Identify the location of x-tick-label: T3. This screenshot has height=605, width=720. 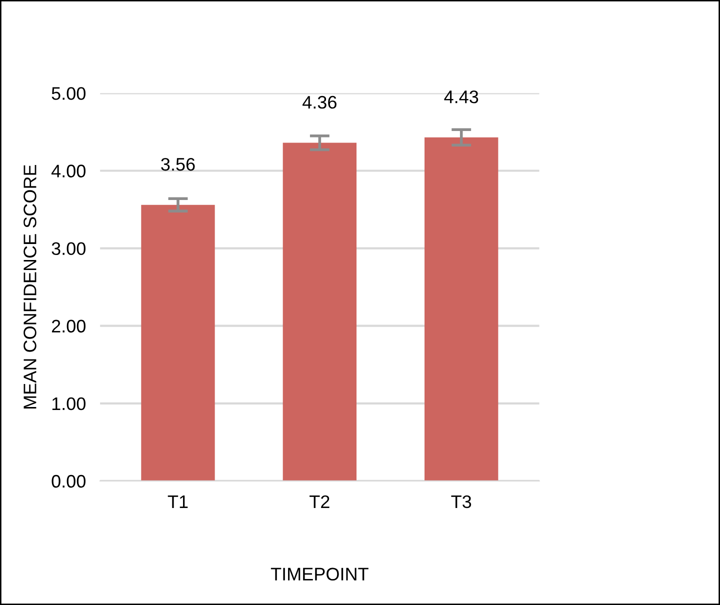
(461, 501).